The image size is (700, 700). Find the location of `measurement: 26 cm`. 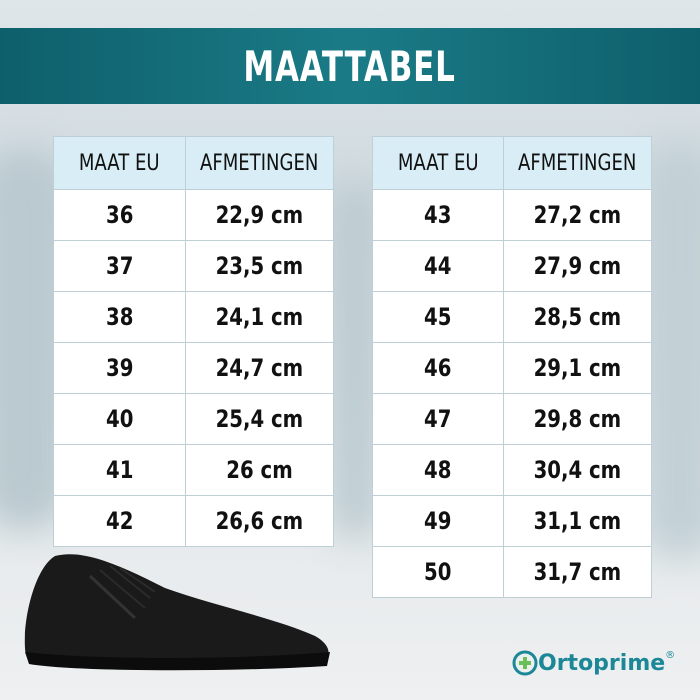

measurement: 26 cm is located at coordinates (259, 470).